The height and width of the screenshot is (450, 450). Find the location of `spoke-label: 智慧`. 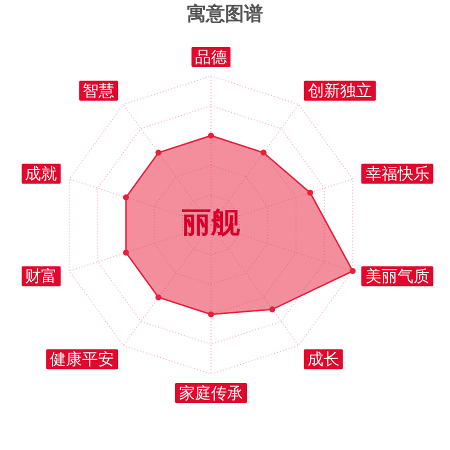

spoke-label: 智慧 is located at coordinates (98, 90).